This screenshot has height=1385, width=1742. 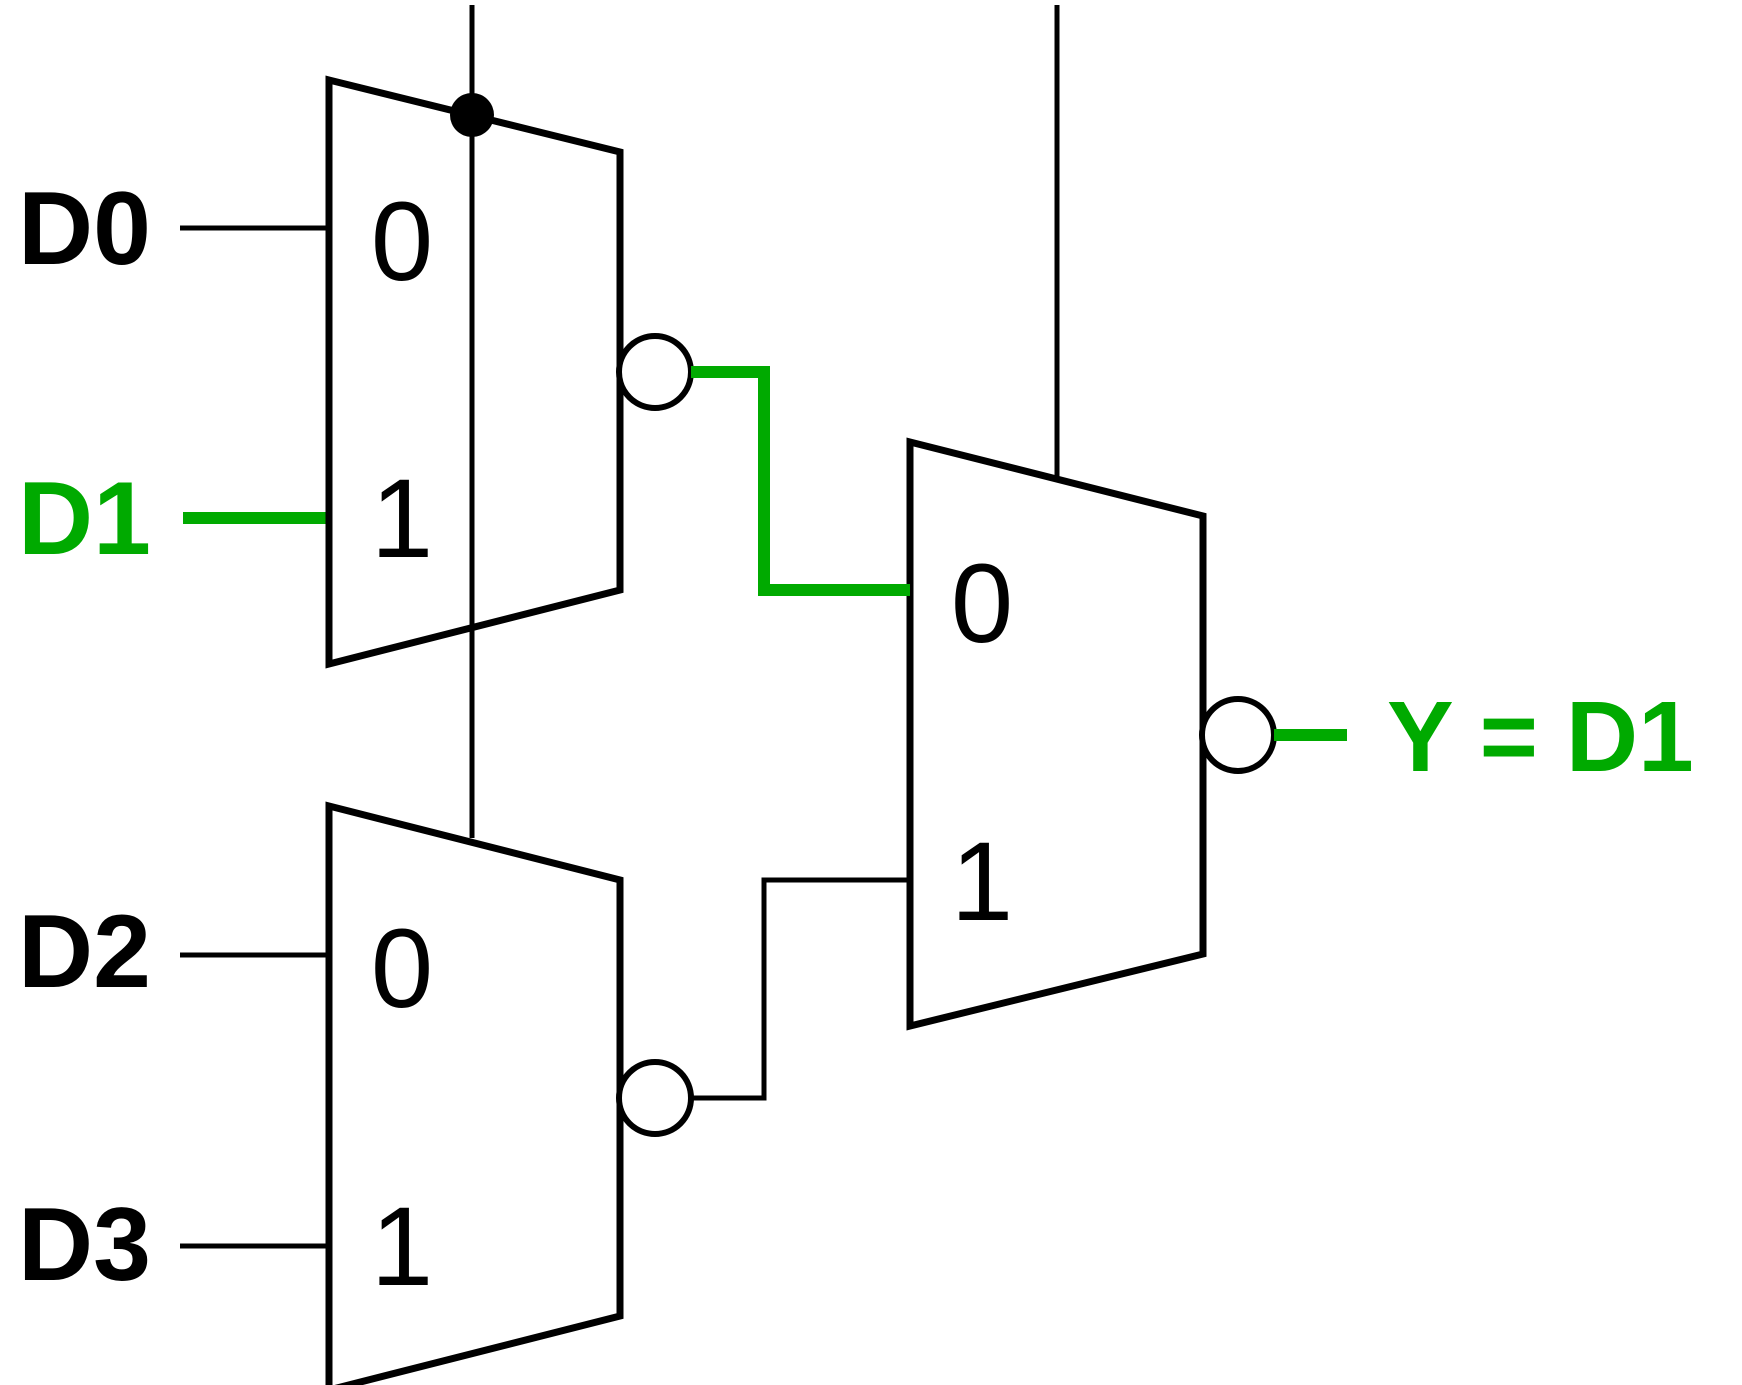 I want to click on mux-top-port-0: 0, so click(x=402, y=241).